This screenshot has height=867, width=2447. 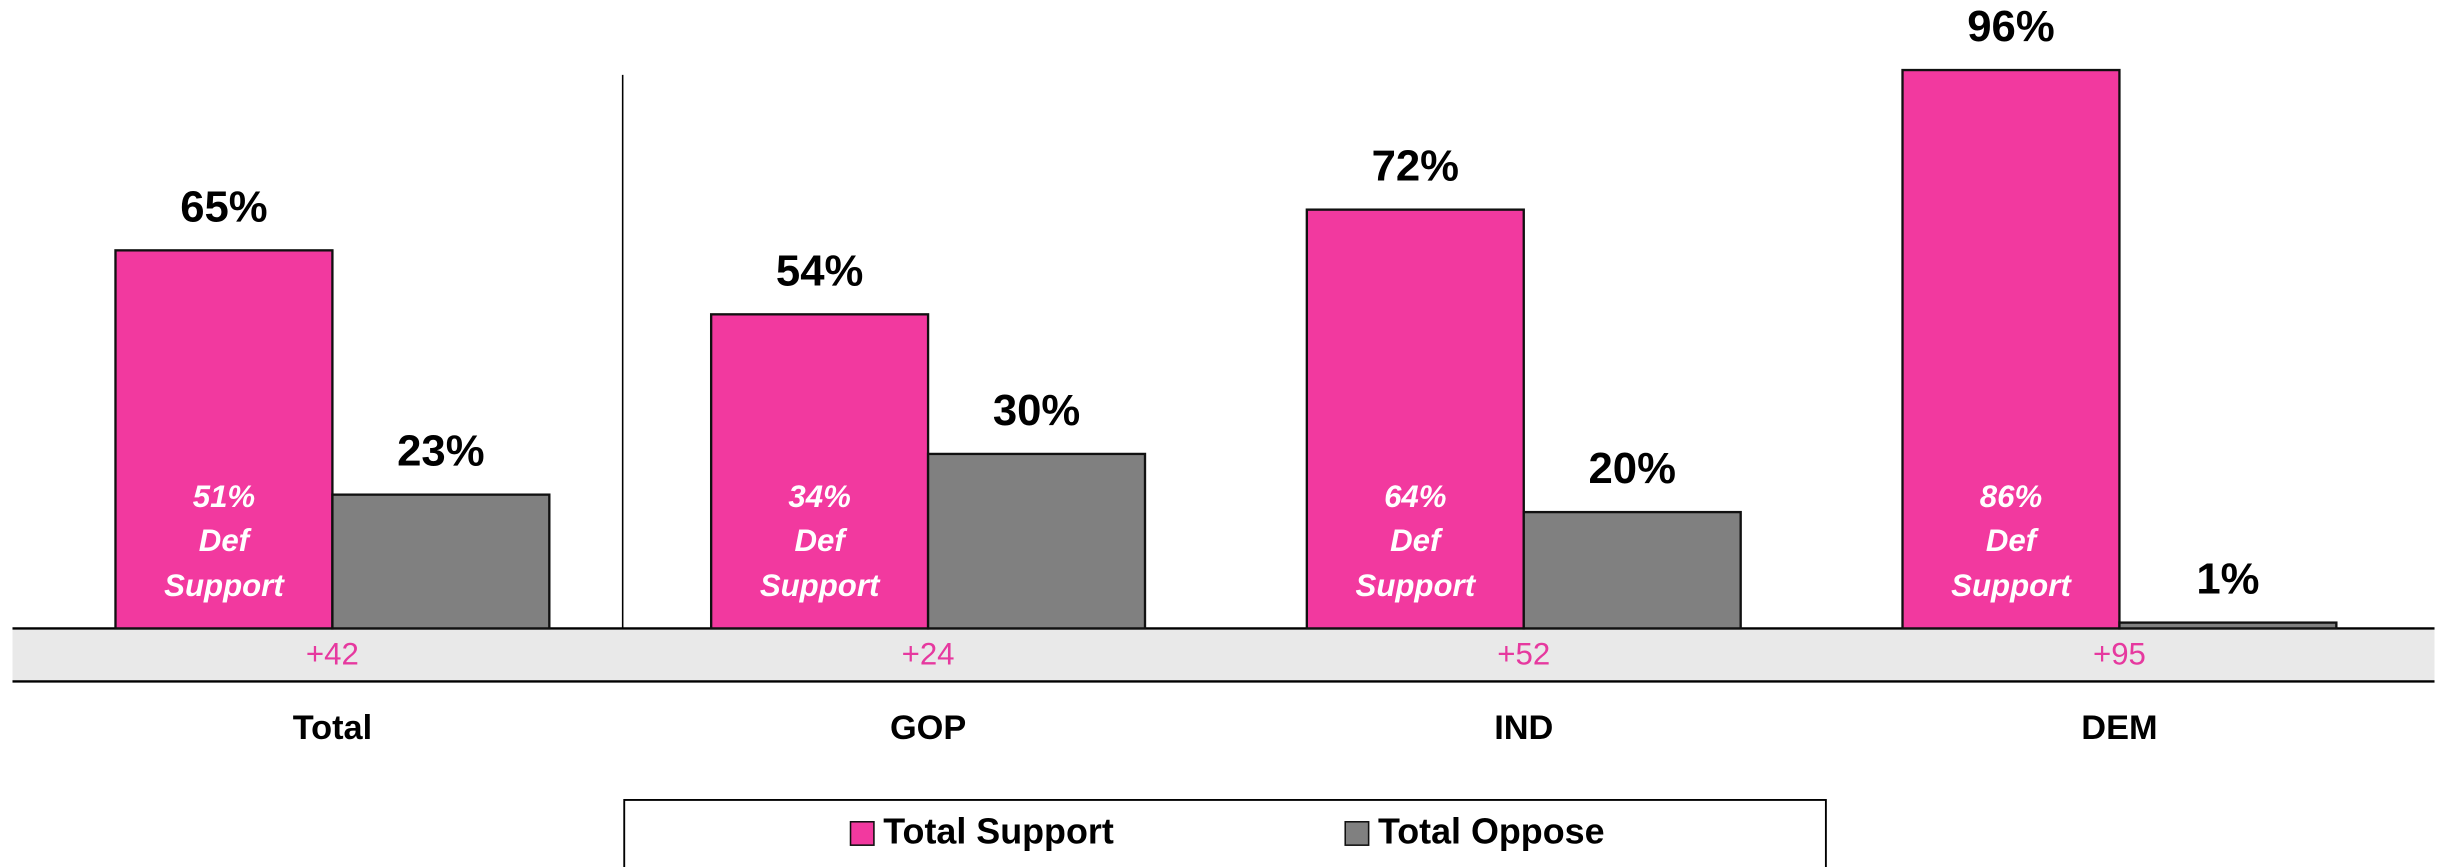 What do you see at coordinates (1223, 655) in the screenshot?
I see `margin-strip` at bounding box center [1223, 655].